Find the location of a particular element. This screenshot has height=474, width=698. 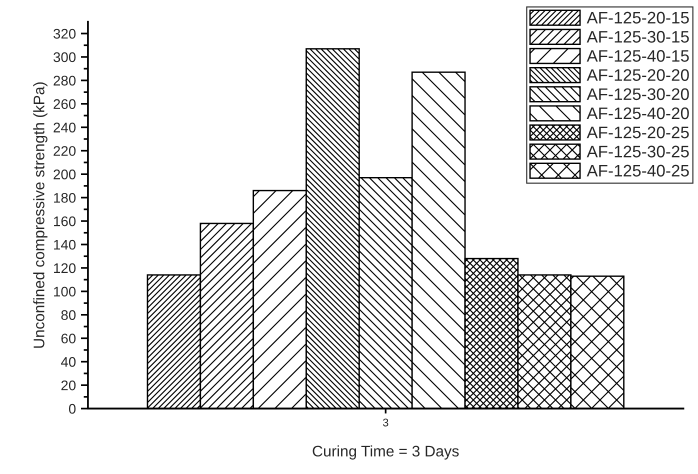

y-tick-label: 20 is located at coordinates (68, 385).